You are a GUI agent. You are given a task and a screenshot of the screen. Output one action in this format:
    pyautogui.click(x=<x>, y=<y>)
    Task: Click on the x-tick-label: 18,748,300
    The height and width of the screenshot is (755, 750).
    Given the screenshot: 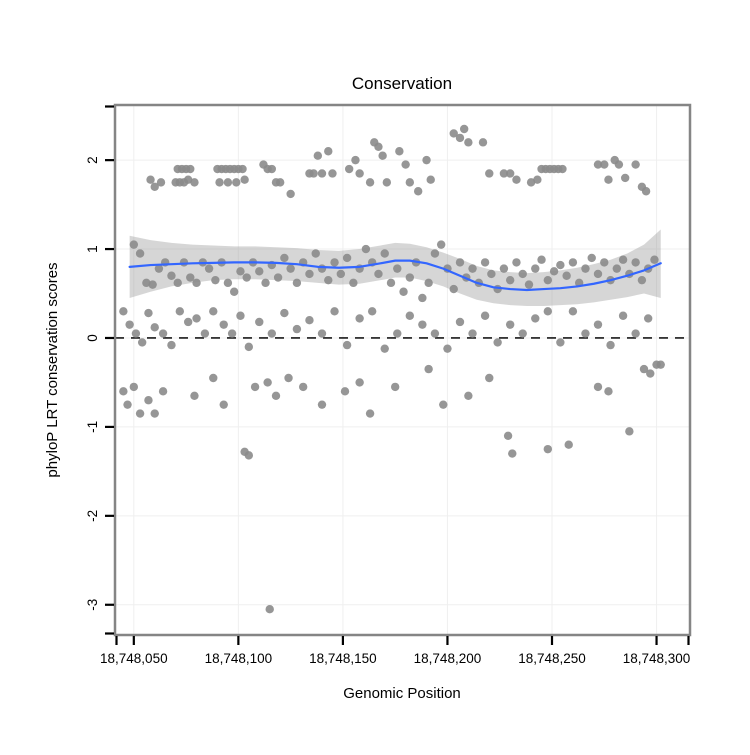 What is the action you would take?
    pyautogui.click(x=657, y=658)
    